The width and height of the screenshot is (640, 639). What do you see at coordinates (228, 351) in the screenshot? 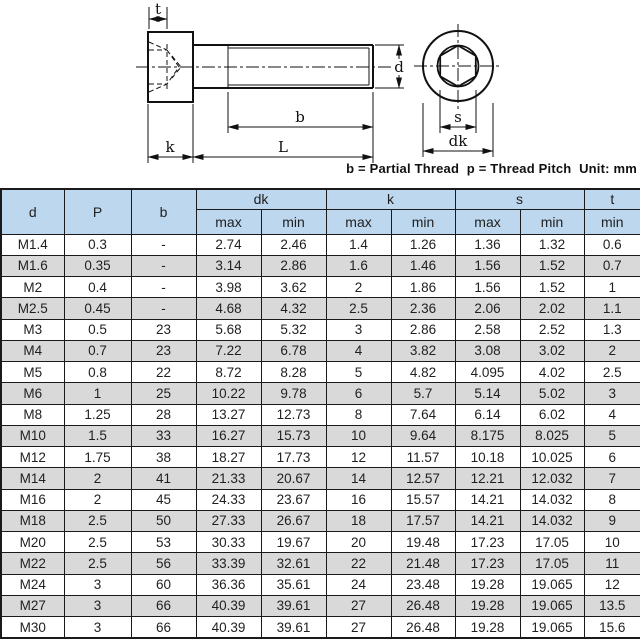
I see `value-cell: 7.22` at bounding box center [228, 351].